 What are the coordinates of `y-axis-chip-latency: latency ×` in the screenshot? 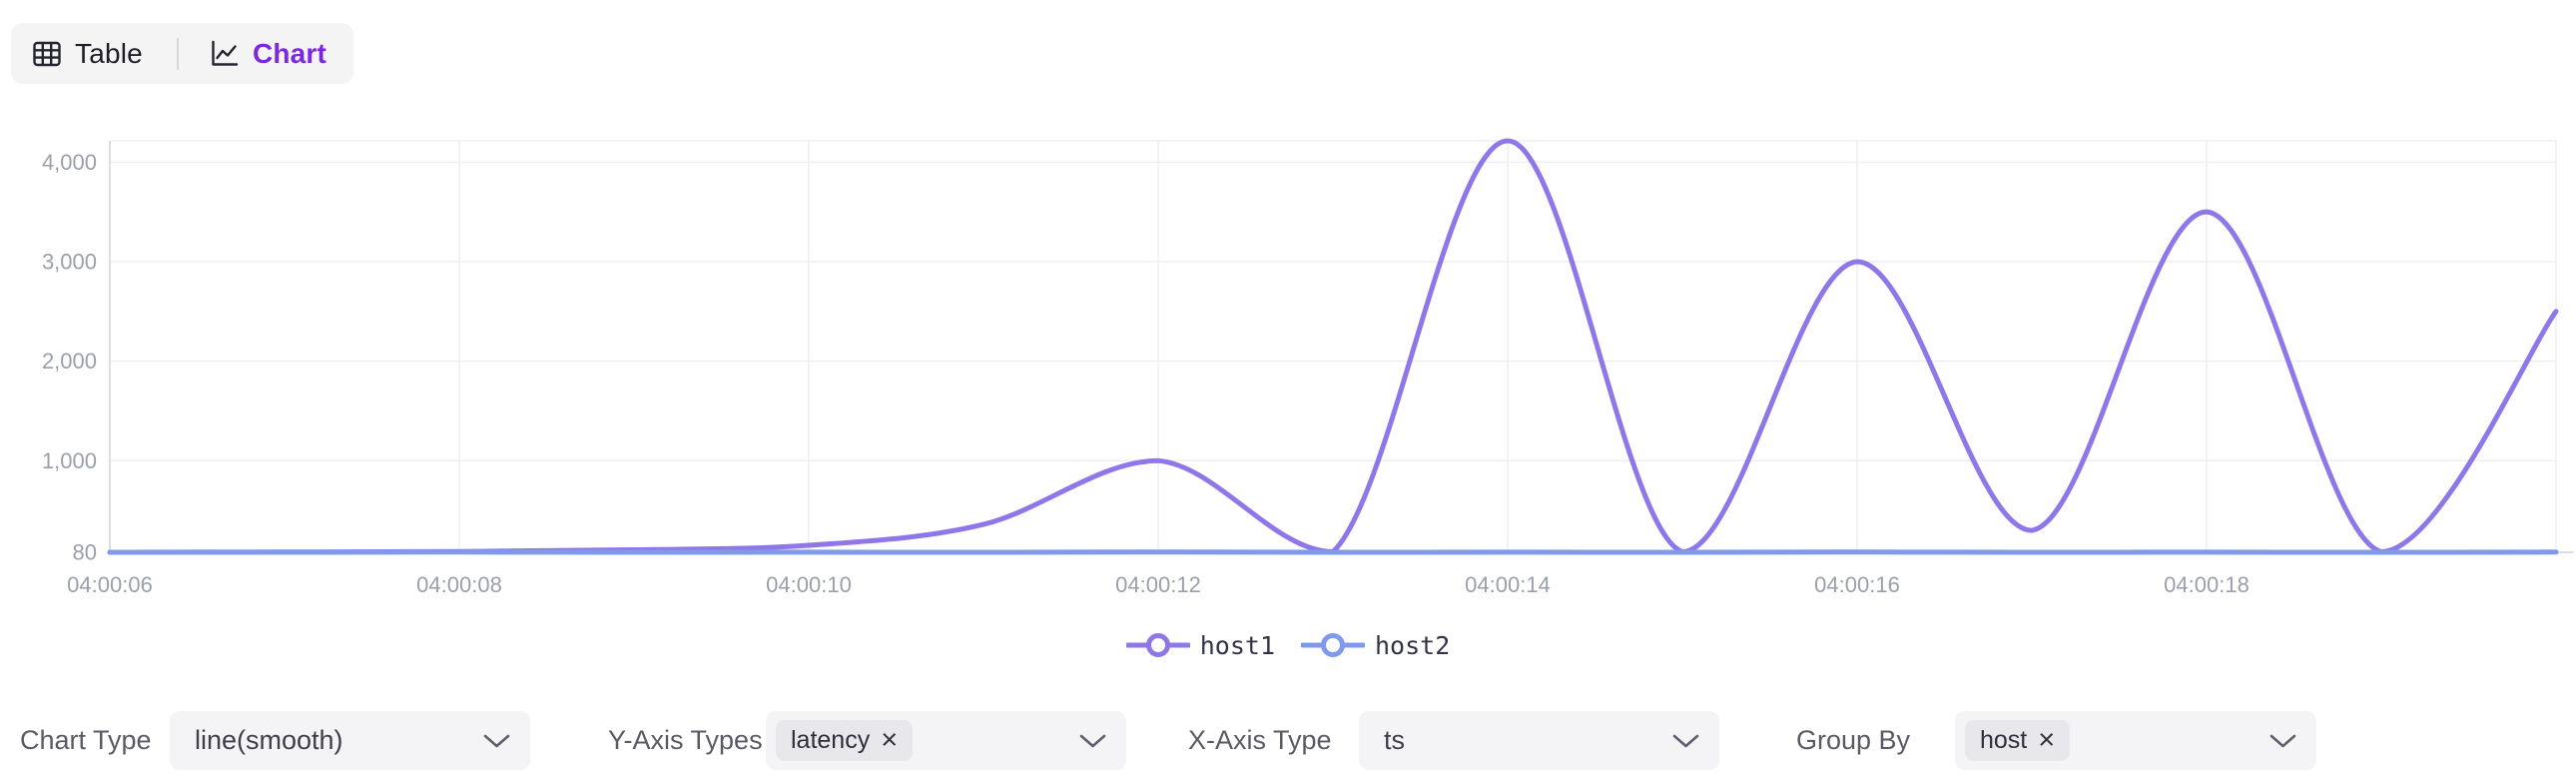 It's located at (845, 740).